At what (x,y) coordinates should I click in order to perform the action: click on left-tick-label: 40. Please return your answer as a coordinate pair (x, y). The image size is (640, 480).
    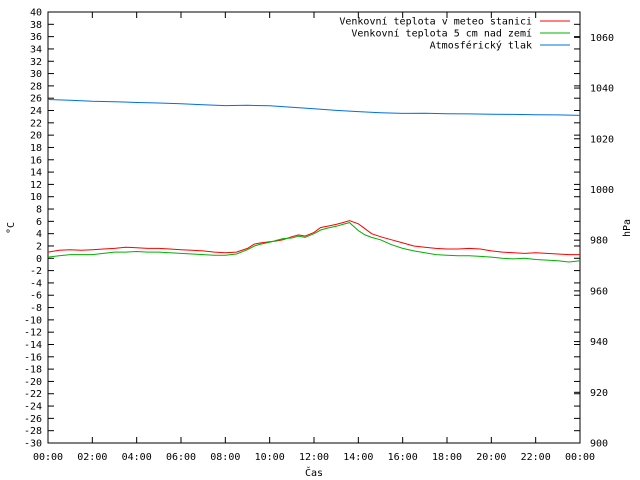
    Looking at the image, I should click on (36, 13).